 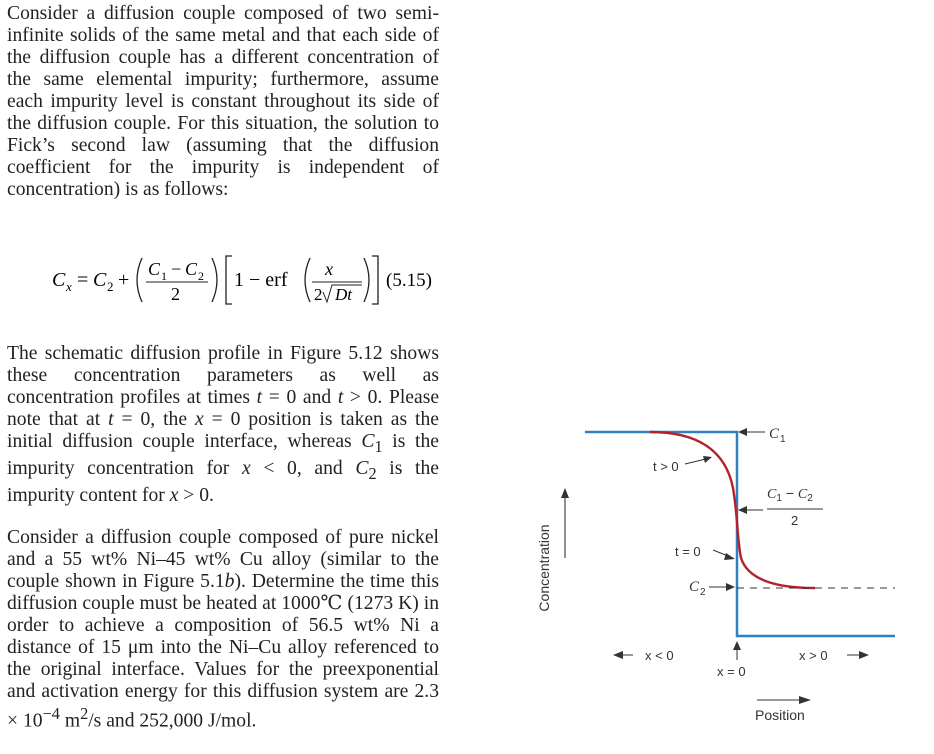 I want to click on eq-frac-num-c1: C, so click(x=154, y=269).